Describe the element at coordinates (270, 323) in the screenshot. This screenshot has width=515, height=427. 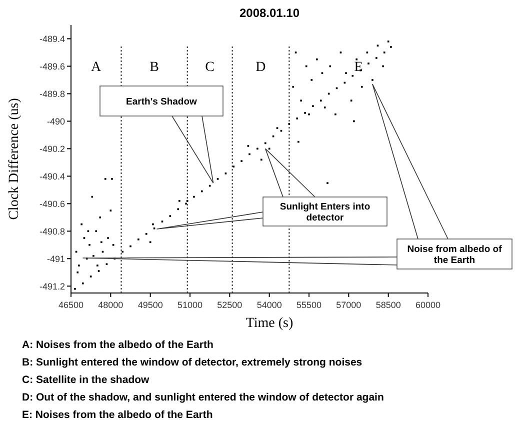
I see `x-axis-title: Time (s)` at that location.